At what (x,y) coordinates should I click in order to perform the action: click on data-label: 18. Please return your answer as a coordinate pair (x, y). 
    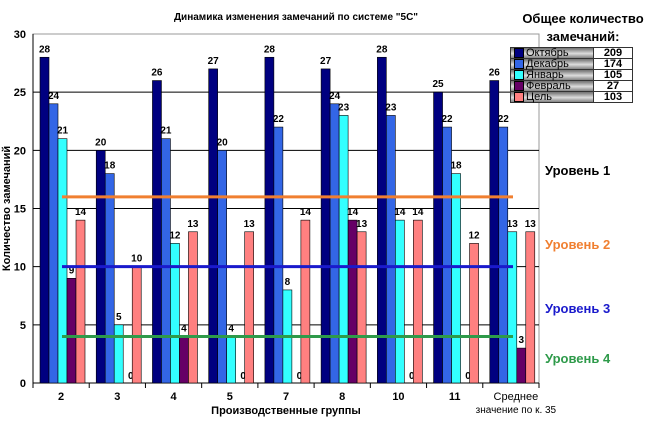
    Looking at the image, I should click on (456, 166).